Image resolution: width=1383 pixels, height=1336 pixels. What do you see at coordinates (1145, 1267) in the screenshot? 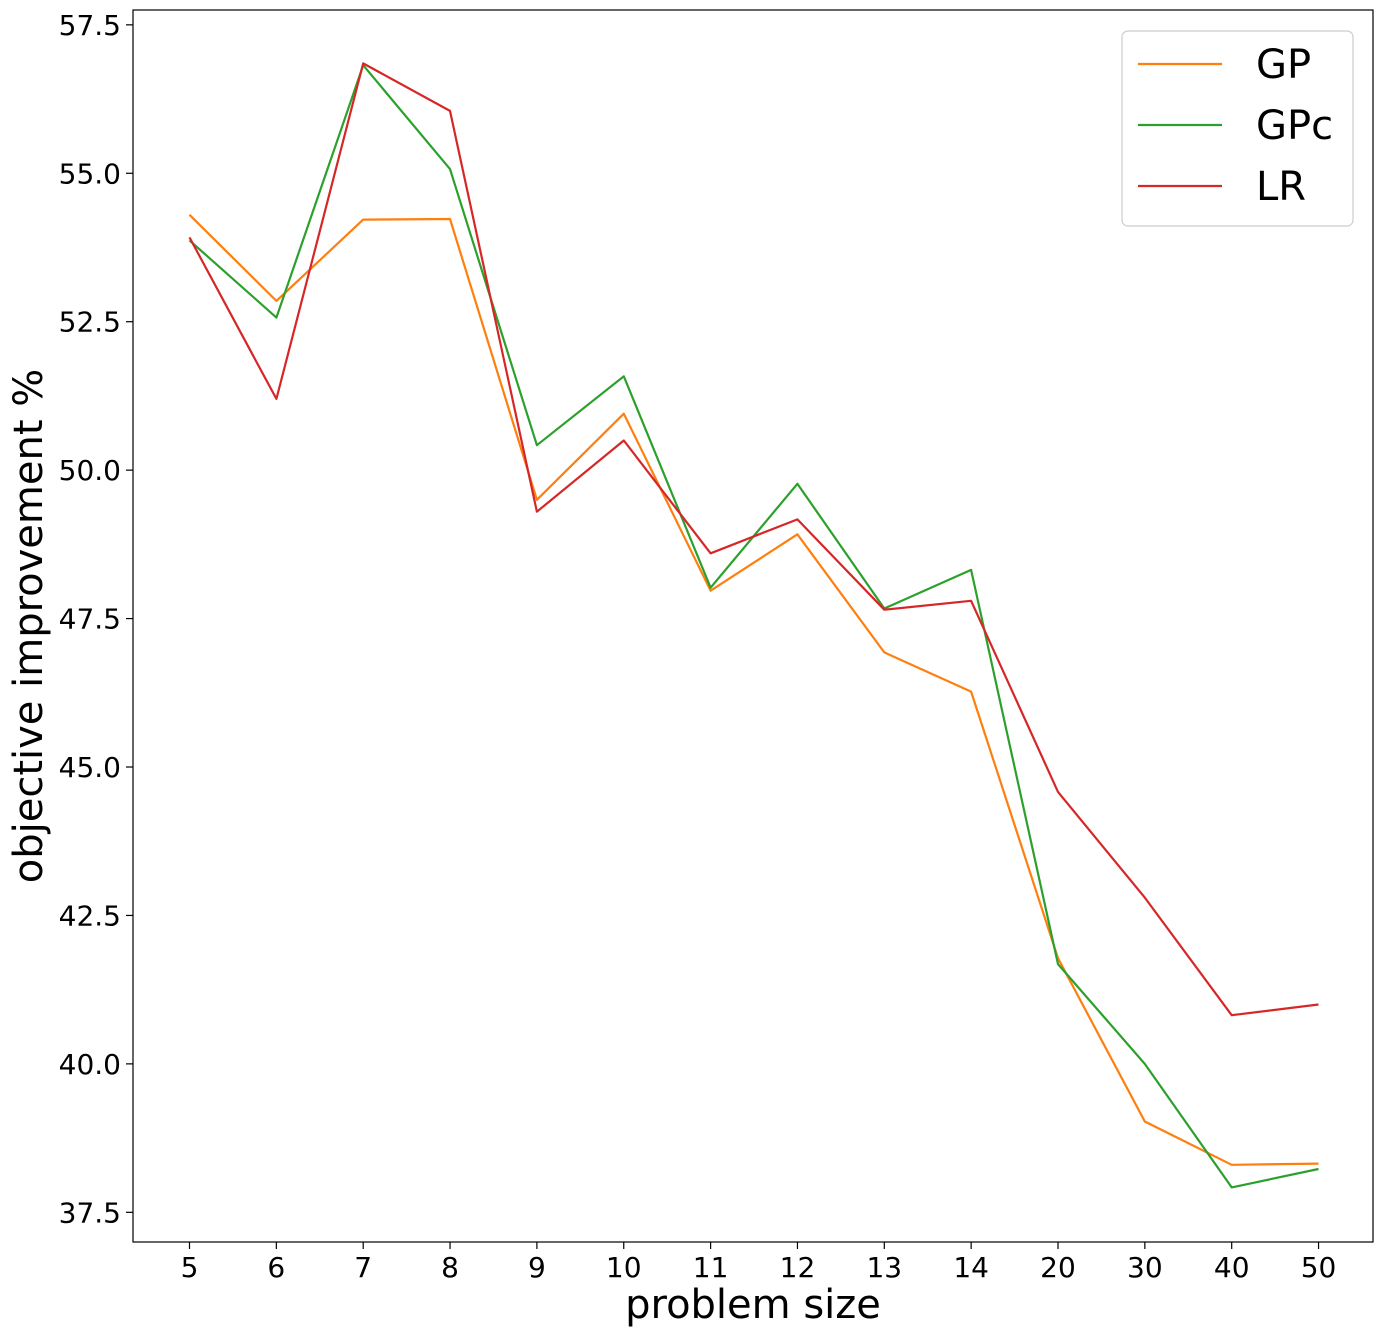
I see `x-tick-label: 30` at bounding box center [1145, 1267].